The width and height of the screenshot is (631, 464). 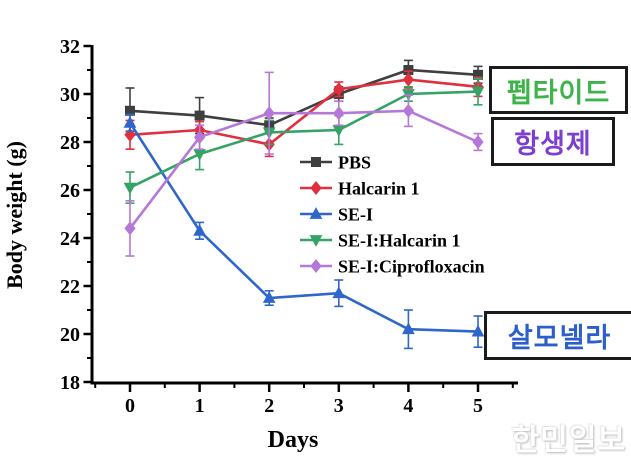 I want to click on x-axis: 0 1 2 3 4 5, so click(x=304, y=400).